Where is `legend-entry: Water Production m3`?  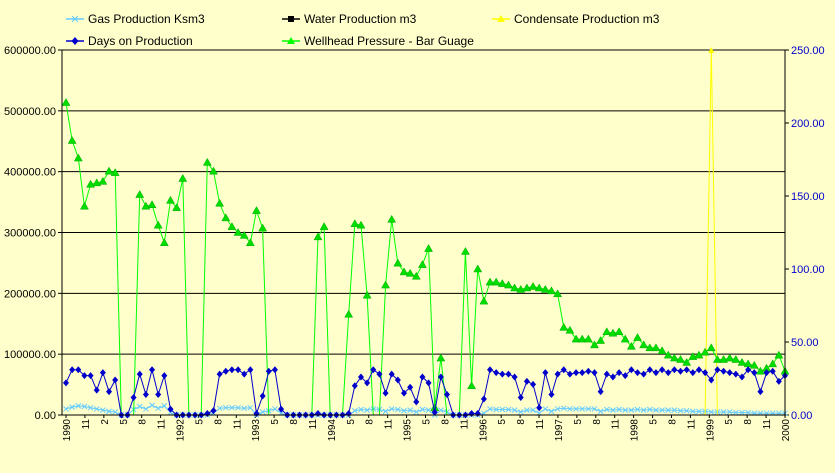
legend-entry: Water Production m3 is located at coordinates (349, 19).